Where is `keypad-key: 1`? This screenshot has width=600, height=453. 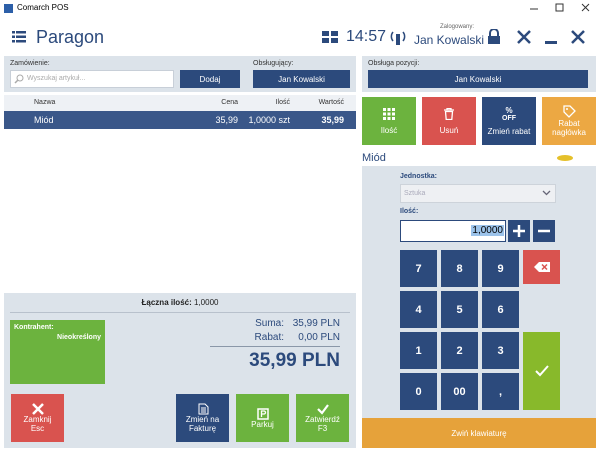 keypad-key: 1 is located at coordinates (418, 350).